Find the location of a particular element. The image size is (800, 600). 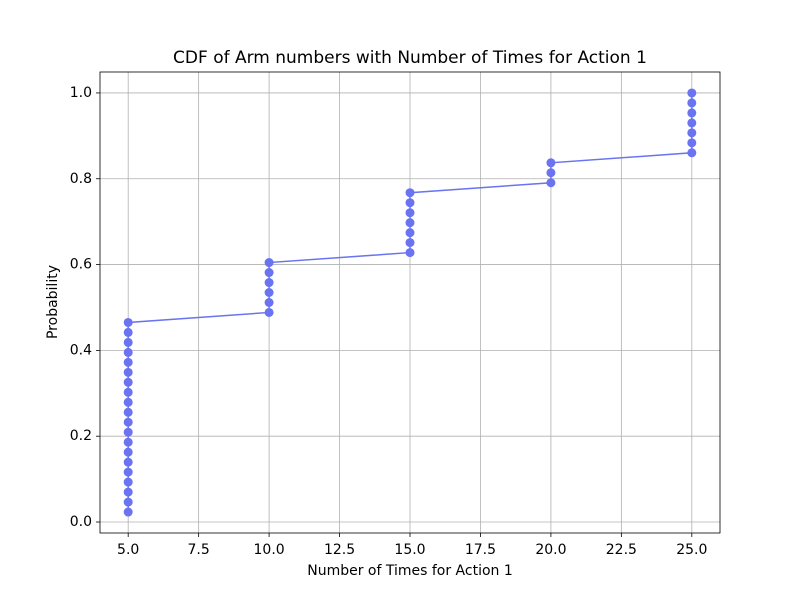

x-tick-label: 7.5 is located at coordinates (199, 550).